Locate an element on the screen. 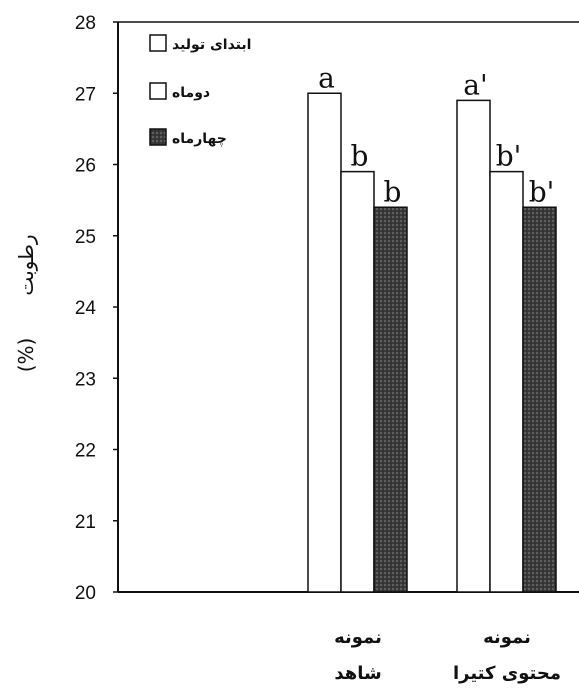 This screenshot has height=700, width=579. legend: ابتدای تولید دوماه چهارماه is located at coordinates (200, 90).